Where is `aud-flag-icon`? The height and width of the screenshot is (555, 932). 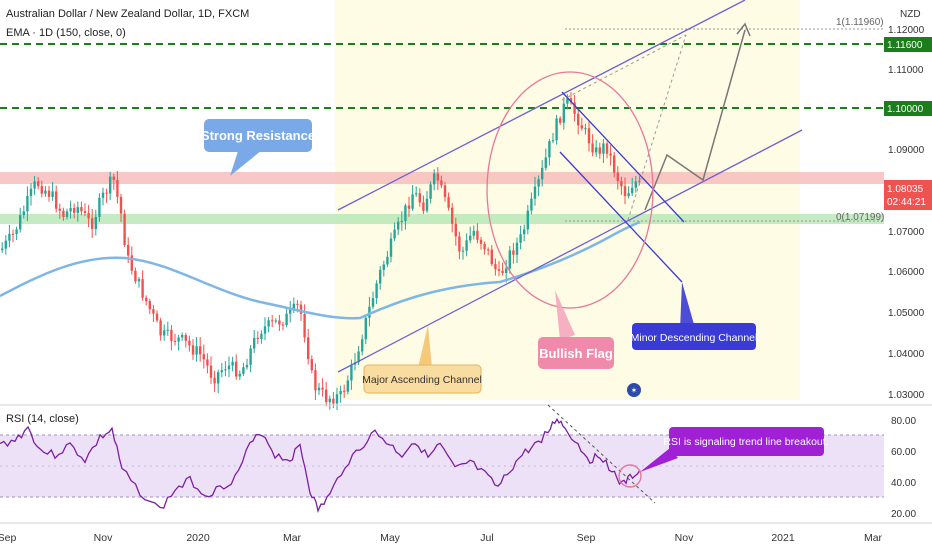 aud-flag-icon is located at coordinates (634, 390).